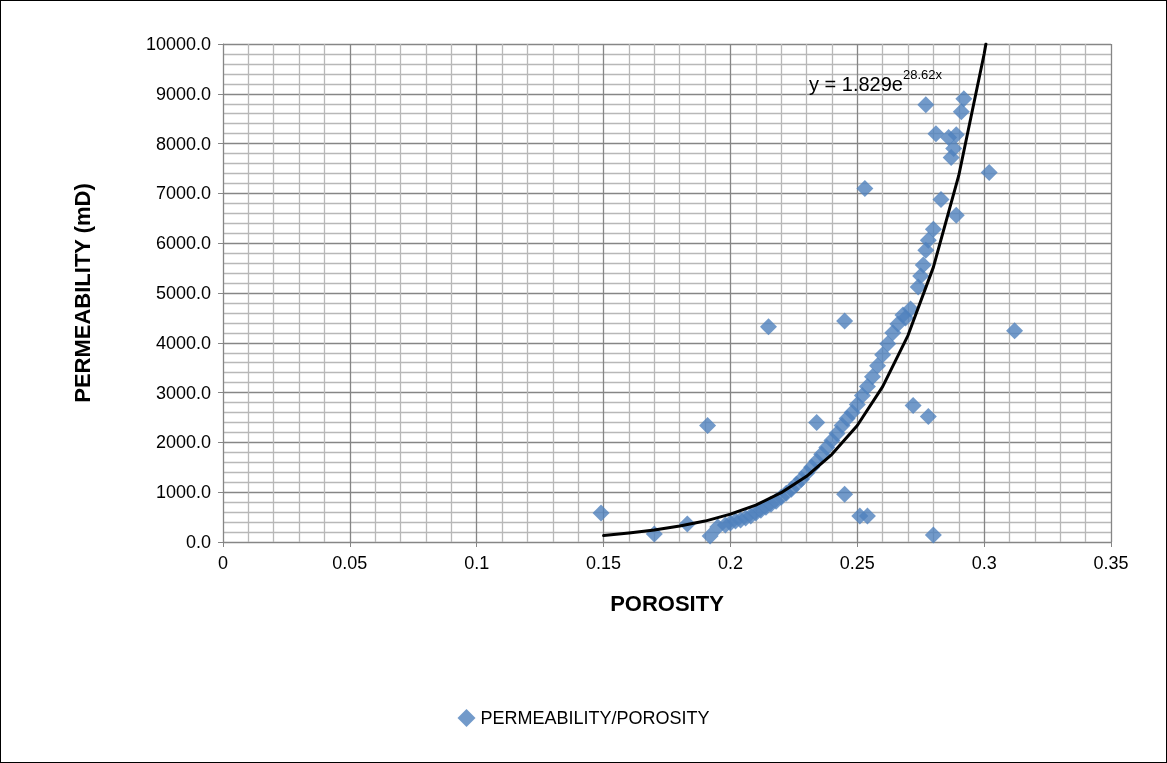 Image resolution: width=1167 pixels, height=763 pixels. Describe the element at coordinates (984, 563) in the screenshot. I see `x-tick-label: 0.3` at that location.